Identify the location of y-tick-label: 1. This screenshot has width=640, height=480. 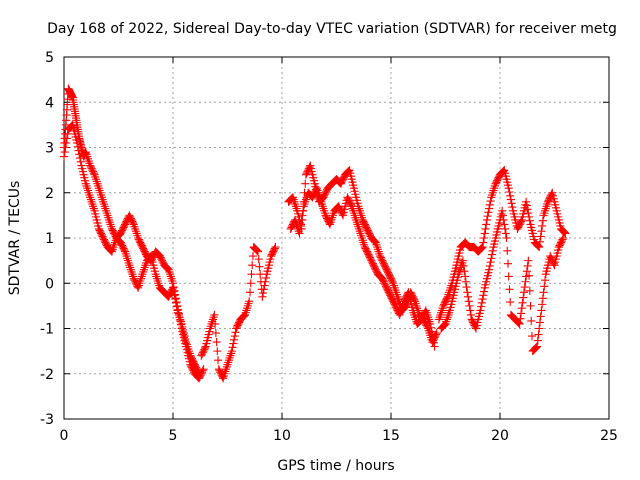
(49, 239).